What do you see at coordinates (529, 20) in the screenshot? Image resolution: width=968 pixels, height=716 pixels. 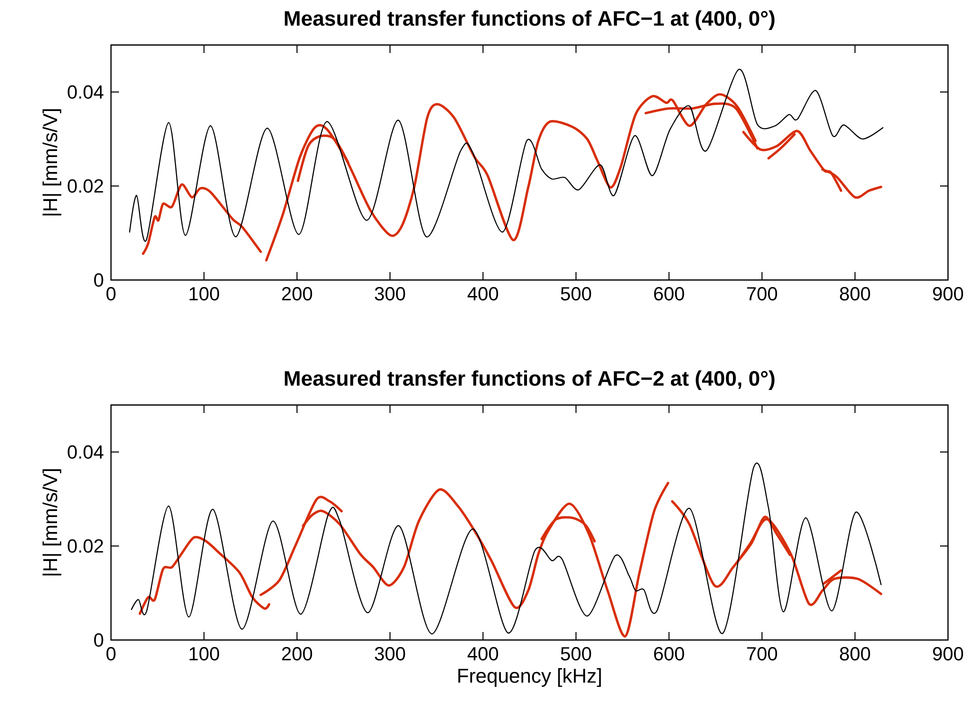 I see `chart-title: Measured transfer functions of AFC−1 at (400, 0°)` at bounding box center [529, 20].